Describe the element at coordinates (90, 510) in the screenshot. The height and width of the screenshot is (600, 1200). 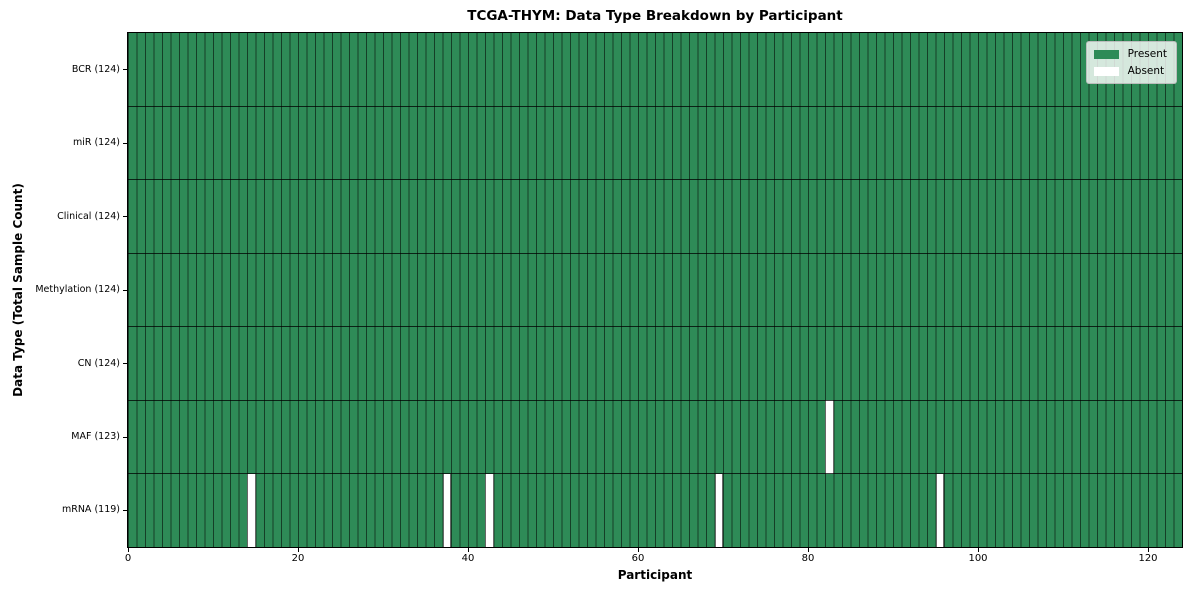
I see `y-tick-label-mRNA: mRNA (119)` at that location.